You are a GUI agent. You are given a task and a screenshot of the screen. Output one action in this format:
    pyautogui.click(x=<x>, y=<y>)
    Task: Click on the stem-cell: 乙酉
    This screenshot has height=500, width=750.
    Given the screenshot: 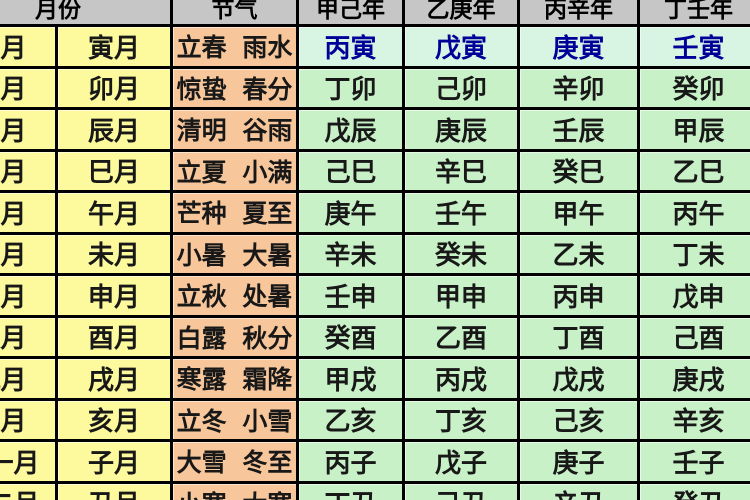 What is the action you would take?
    pyautogui.click(x=461, y=336)
    